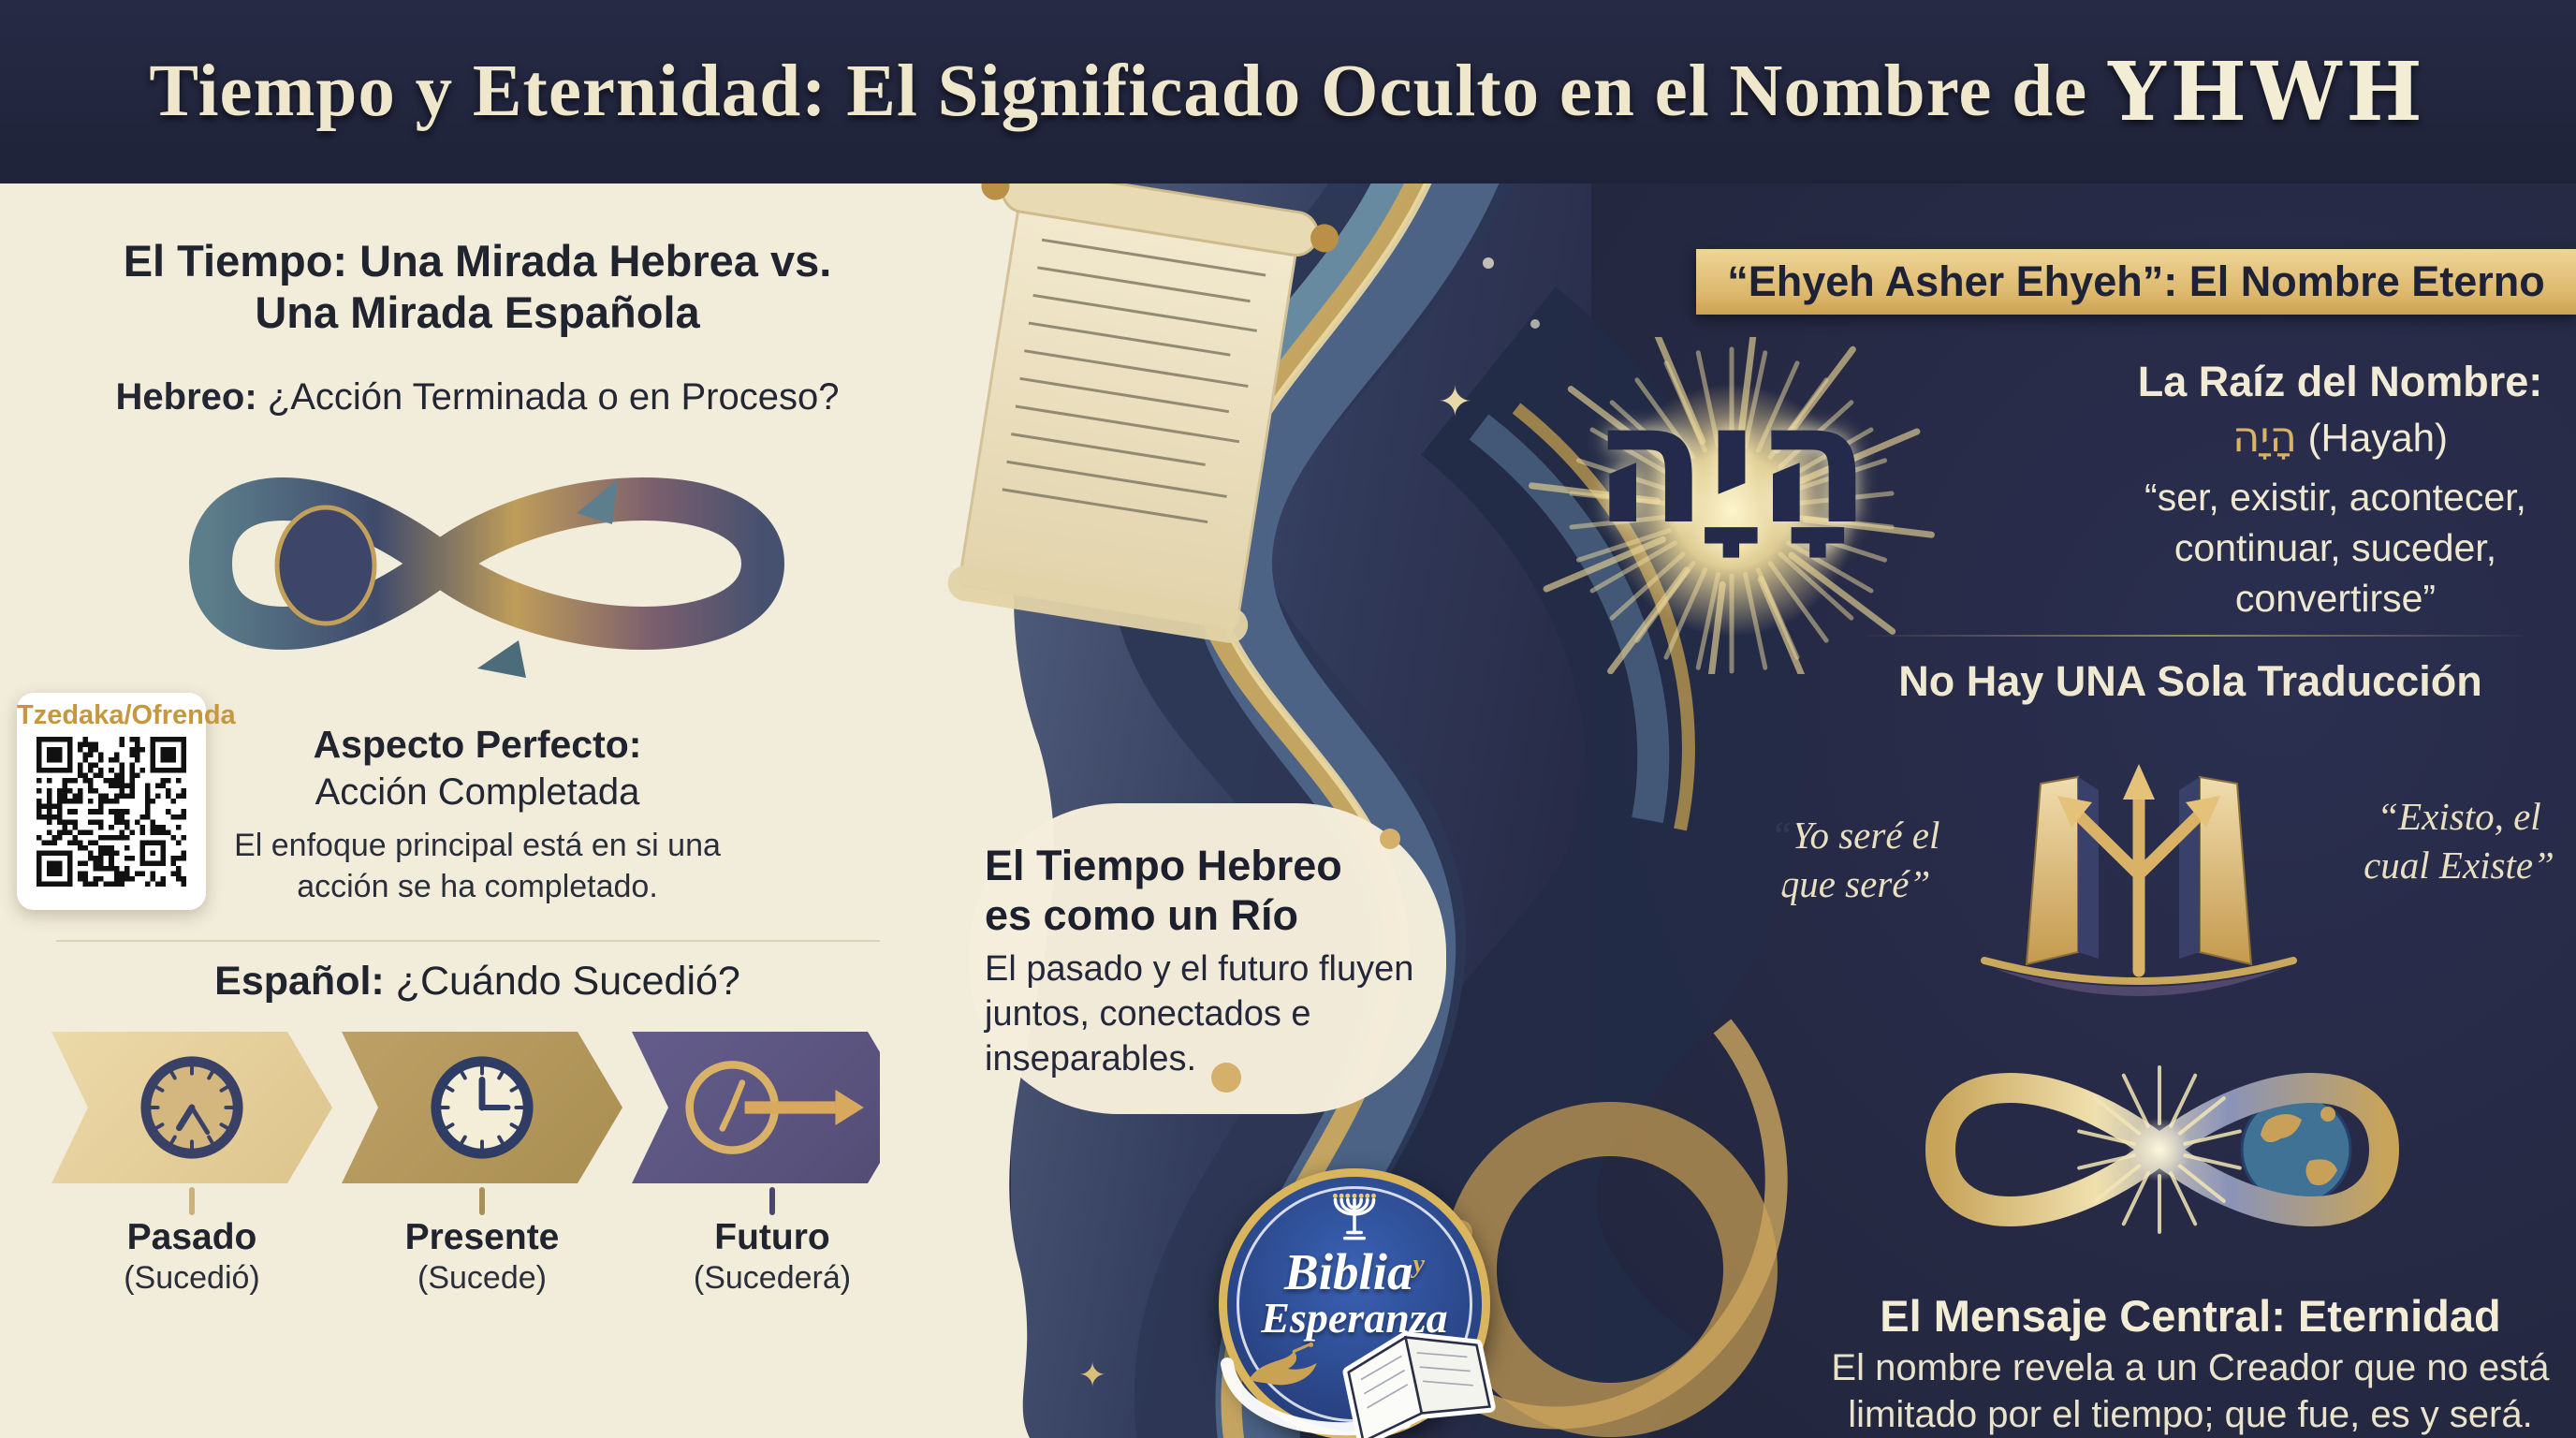 The image size is (2576, 1438). I want to click on timeline-chevron-present, so click(482, 1107).